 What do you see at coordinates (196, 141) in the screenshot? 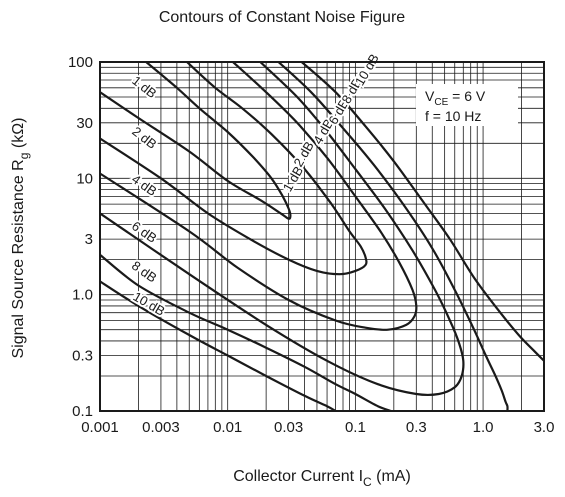
I see `contour-1-dB` at bounding box center [196, 141].